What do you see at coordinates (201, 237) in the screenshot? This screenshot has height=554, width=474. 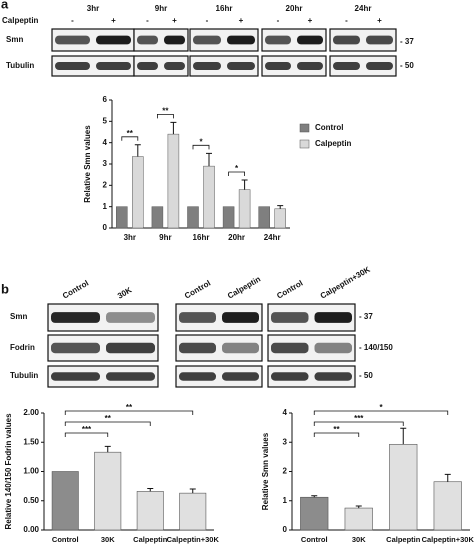 I see `x-tick-label: 16hr` at bounding box center [201, 237].